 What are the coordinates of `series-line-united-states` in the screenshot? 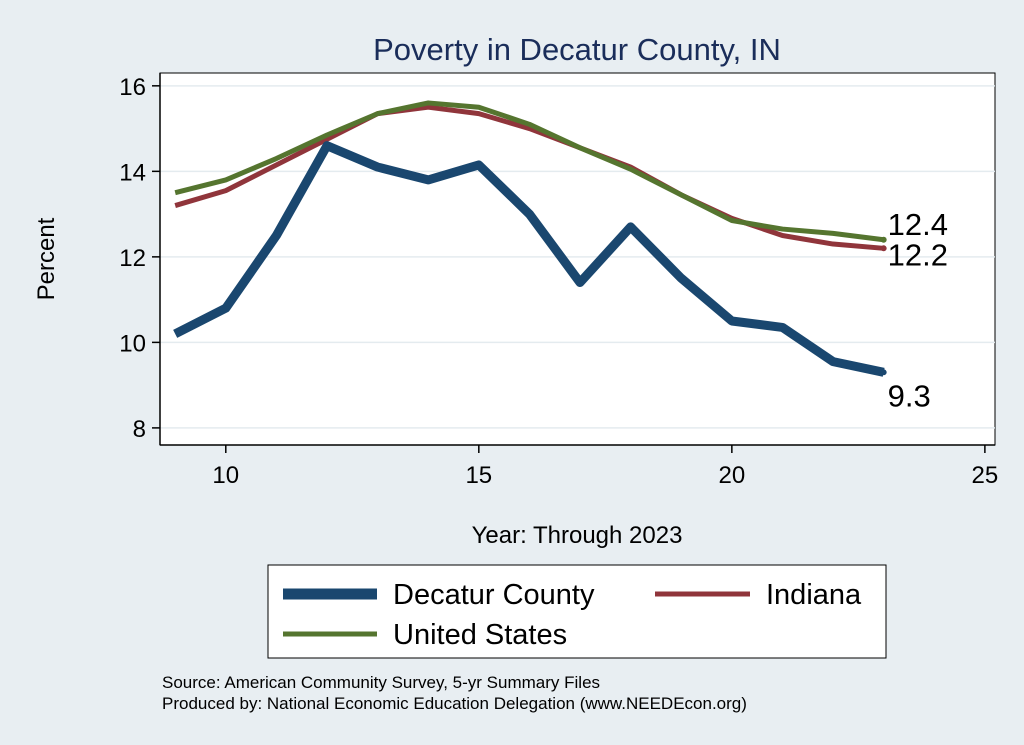 It's located at (529, 171).